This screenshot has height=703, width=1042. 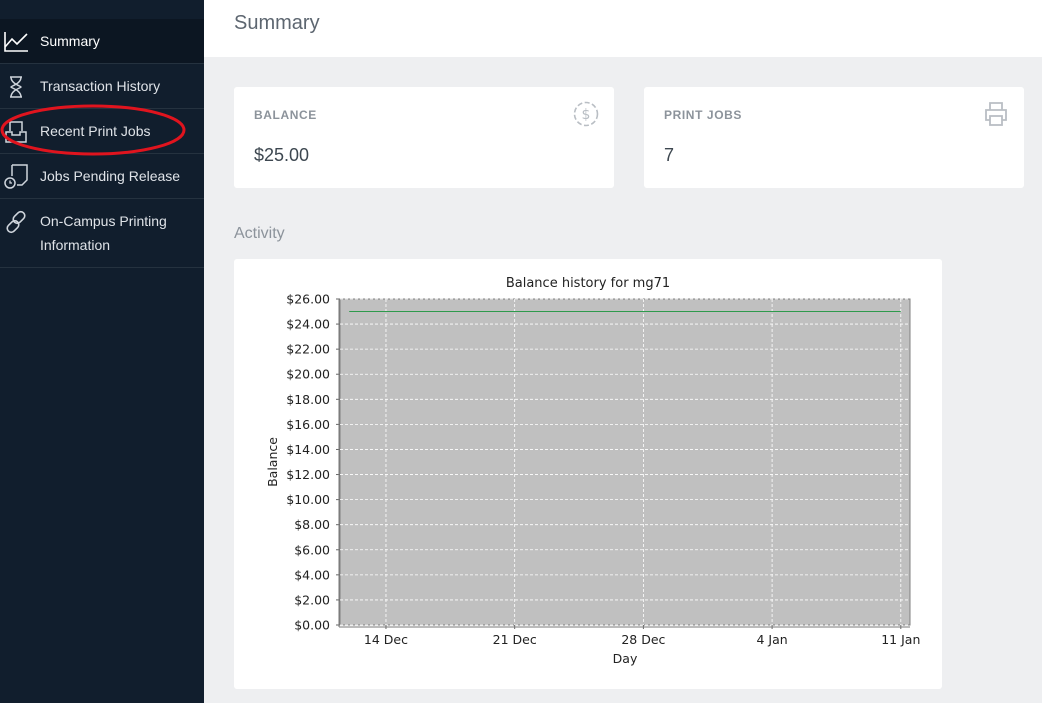 What do you see at coordinates (312, 625) in the screenshot?
I see `y-tick-label: $0.00` at bounding box center [312, 625].